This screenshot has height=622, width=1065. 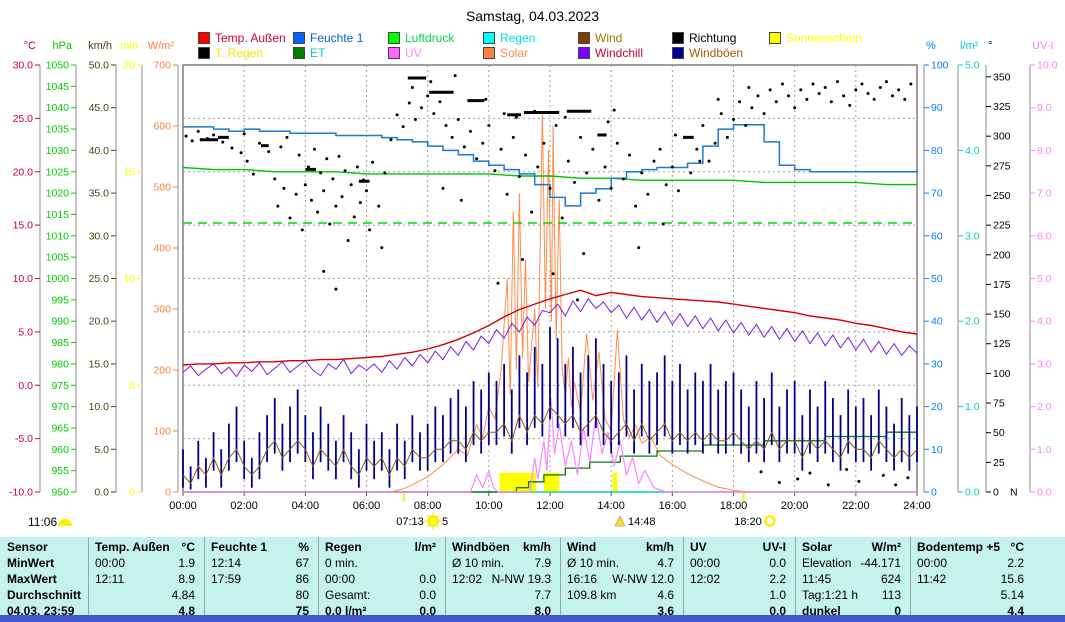 I want to click on x-tick-label: 08:00, so click(x=428, y=506).